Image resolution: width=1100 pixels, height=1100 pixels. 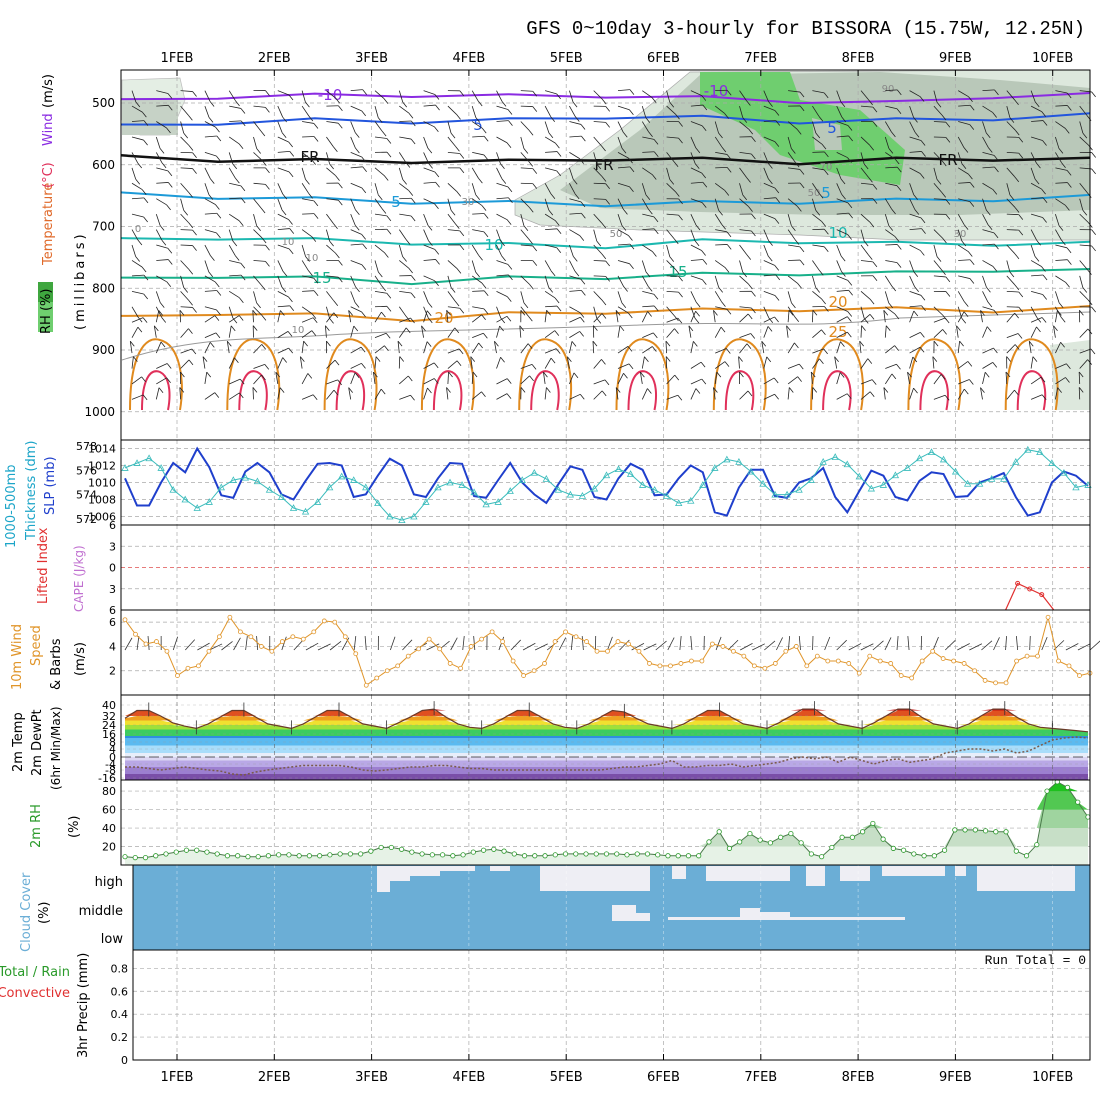 I want to click on cloud-mid-clear, so click(x=775, y=916).